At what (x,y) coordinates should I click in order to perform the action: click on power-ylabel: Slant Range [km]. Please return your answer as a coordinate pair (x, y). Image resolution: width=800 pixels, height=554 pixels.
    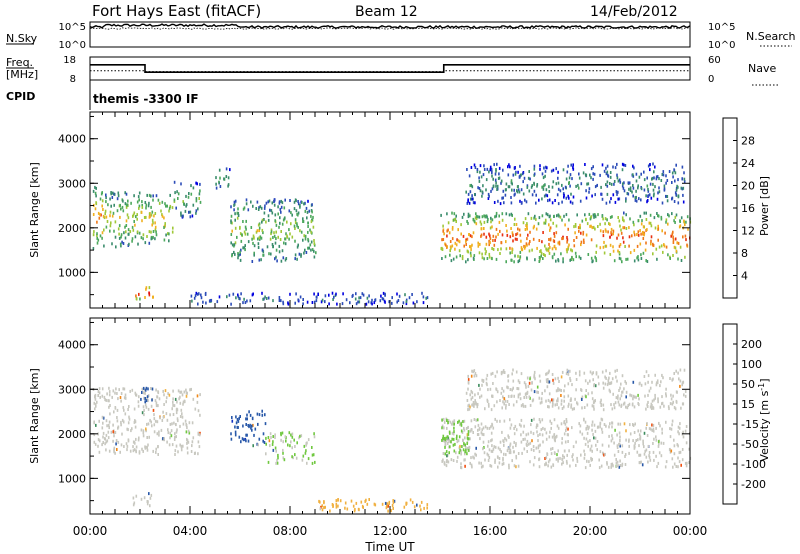
    Looking at the image, I should click on (34, 210).